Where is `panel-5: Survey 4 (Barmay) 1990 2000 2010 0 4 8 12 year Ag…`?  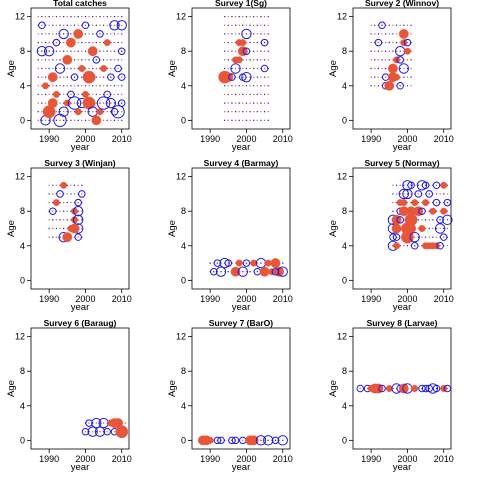 panel-5: Survey 4 (Barmay) 1990 2000 2010 0 4 8 12 year Ag… is located at coordinates (230, 235).